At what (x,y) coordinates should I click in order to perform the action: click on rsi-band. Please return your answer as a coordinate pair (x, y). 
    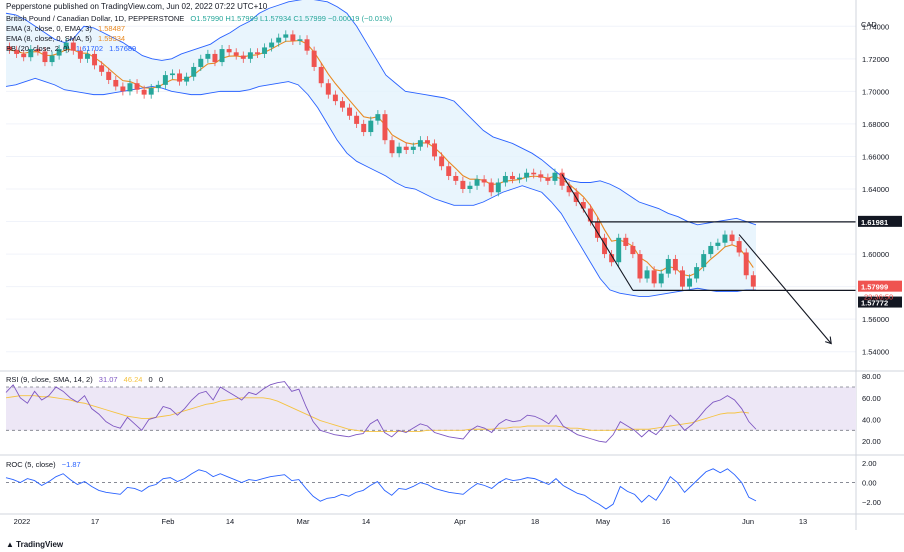
    Looking at the image, I should click on (431, 409).